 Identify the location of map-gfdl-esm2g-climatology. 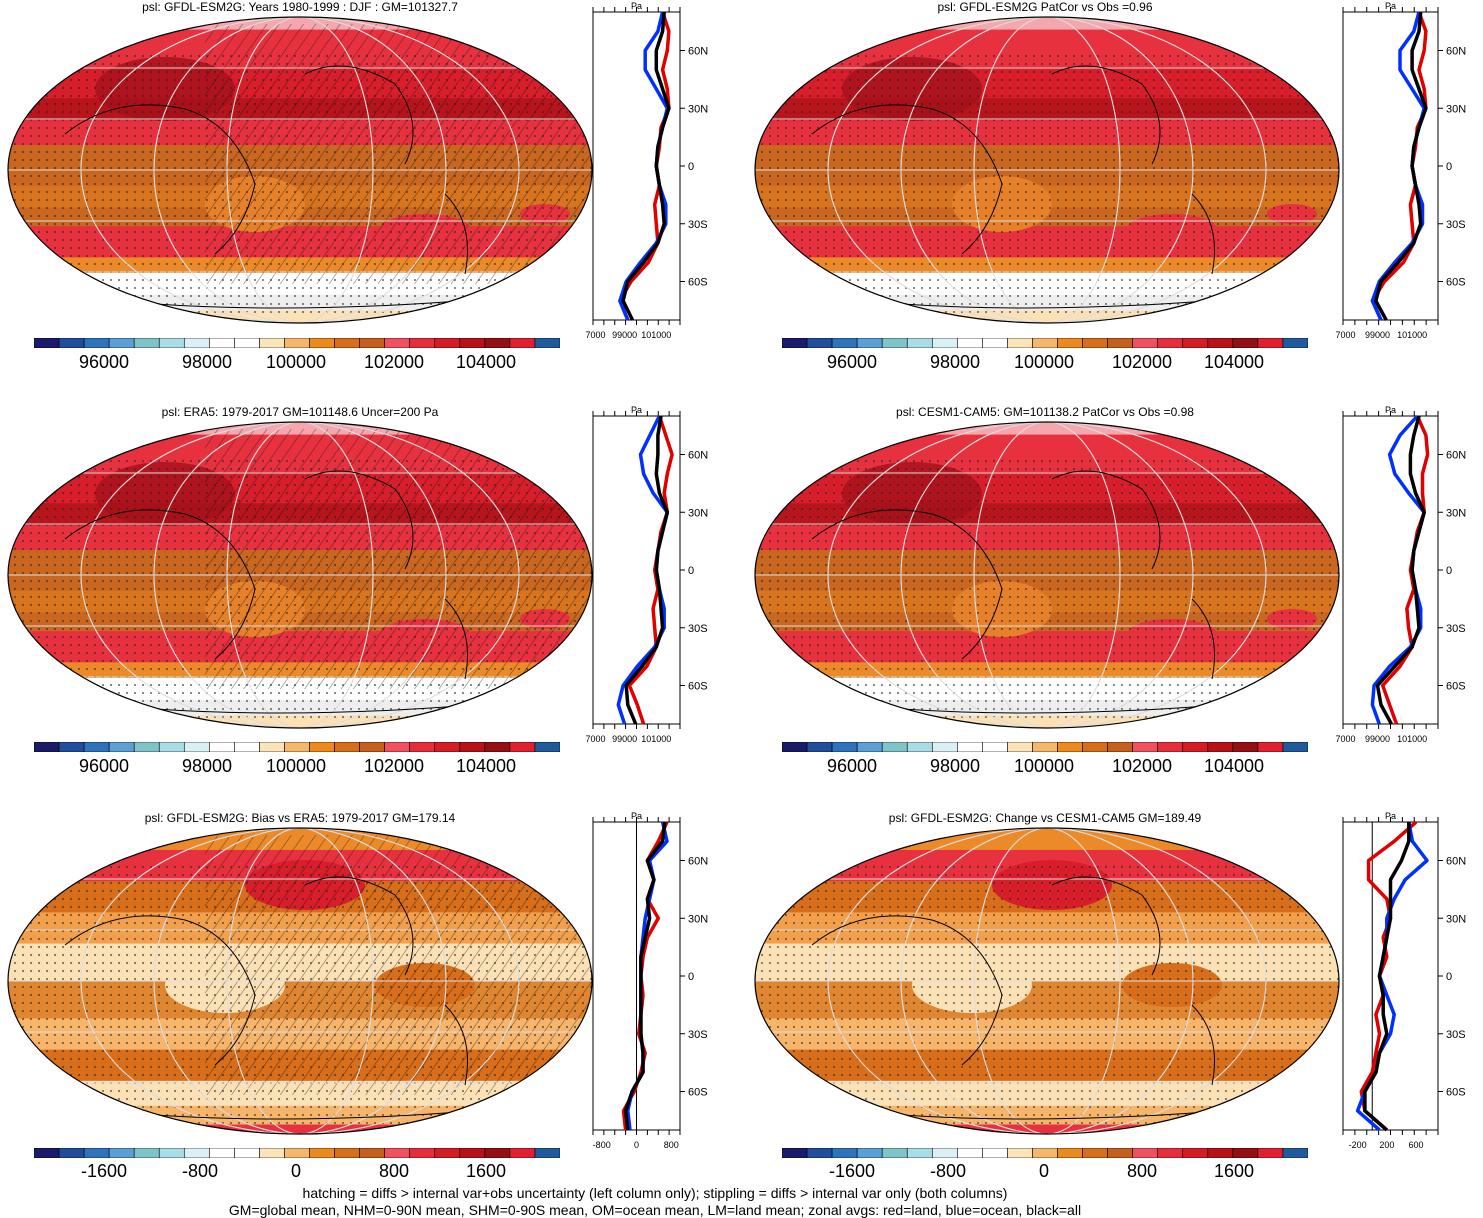
(300, 170).